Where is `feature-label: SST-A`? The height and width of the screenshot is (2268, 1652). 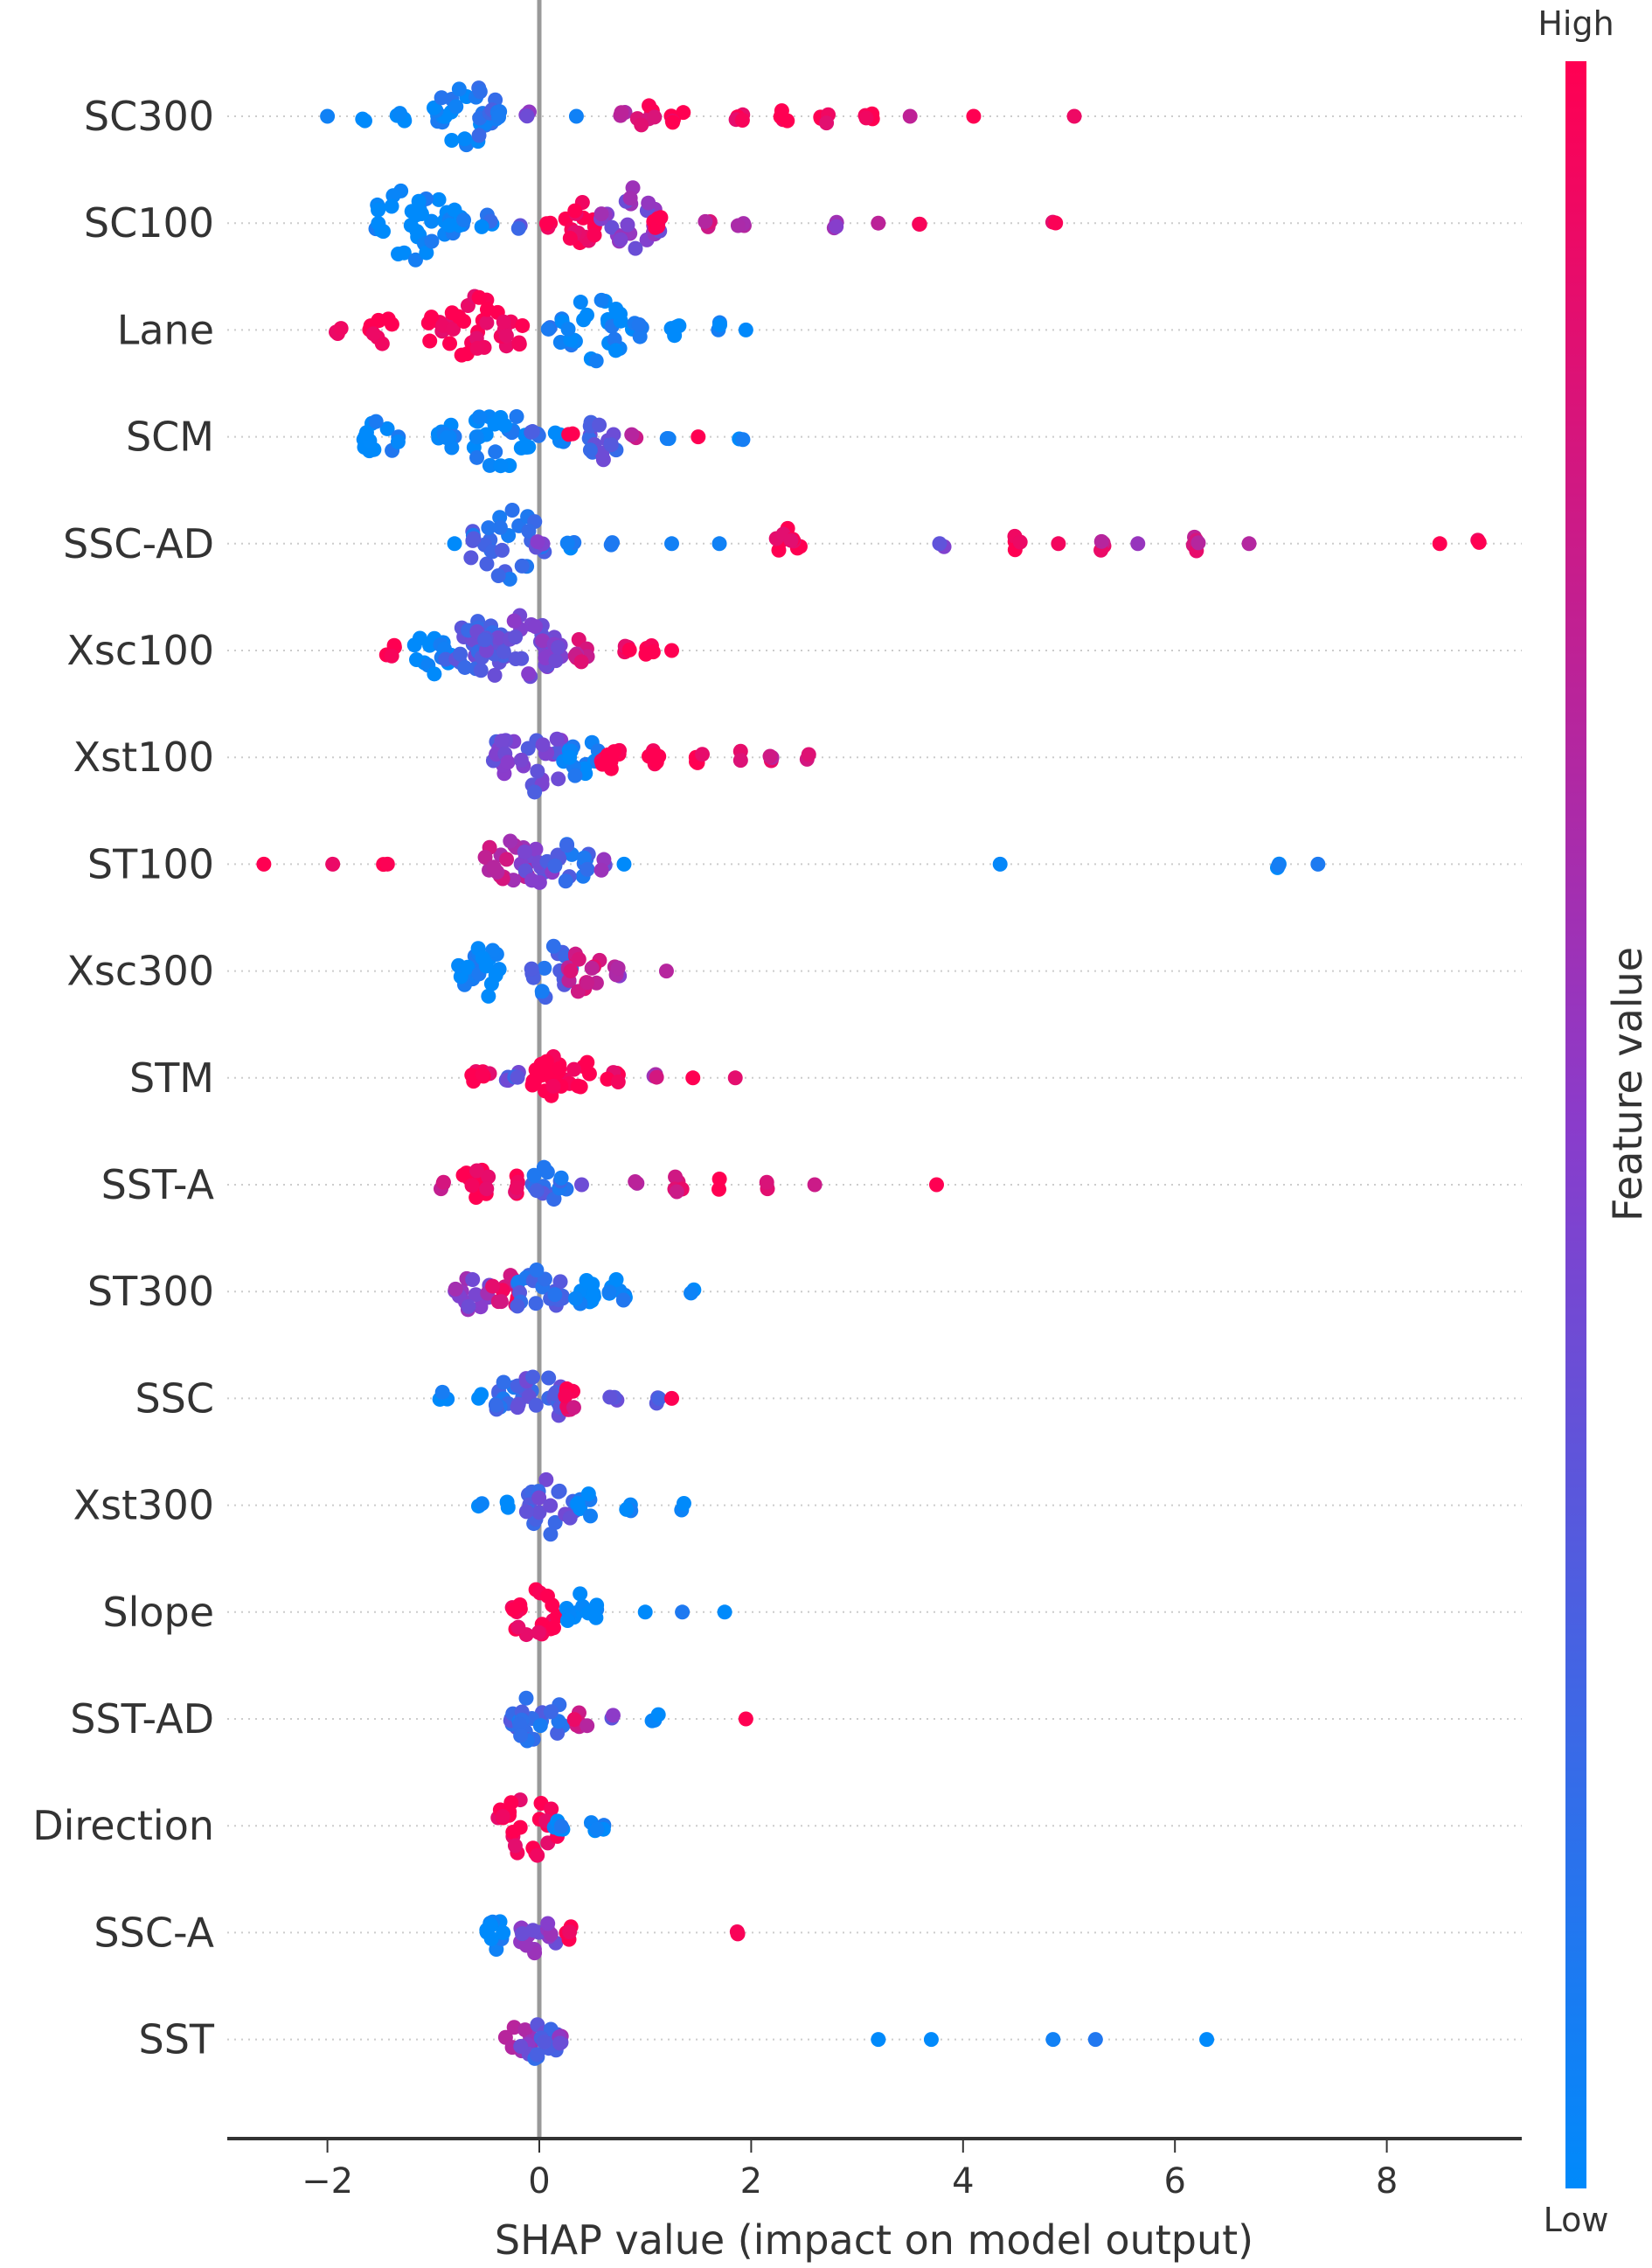
feature-label: SST-A is located at coordinates (158, 1184).